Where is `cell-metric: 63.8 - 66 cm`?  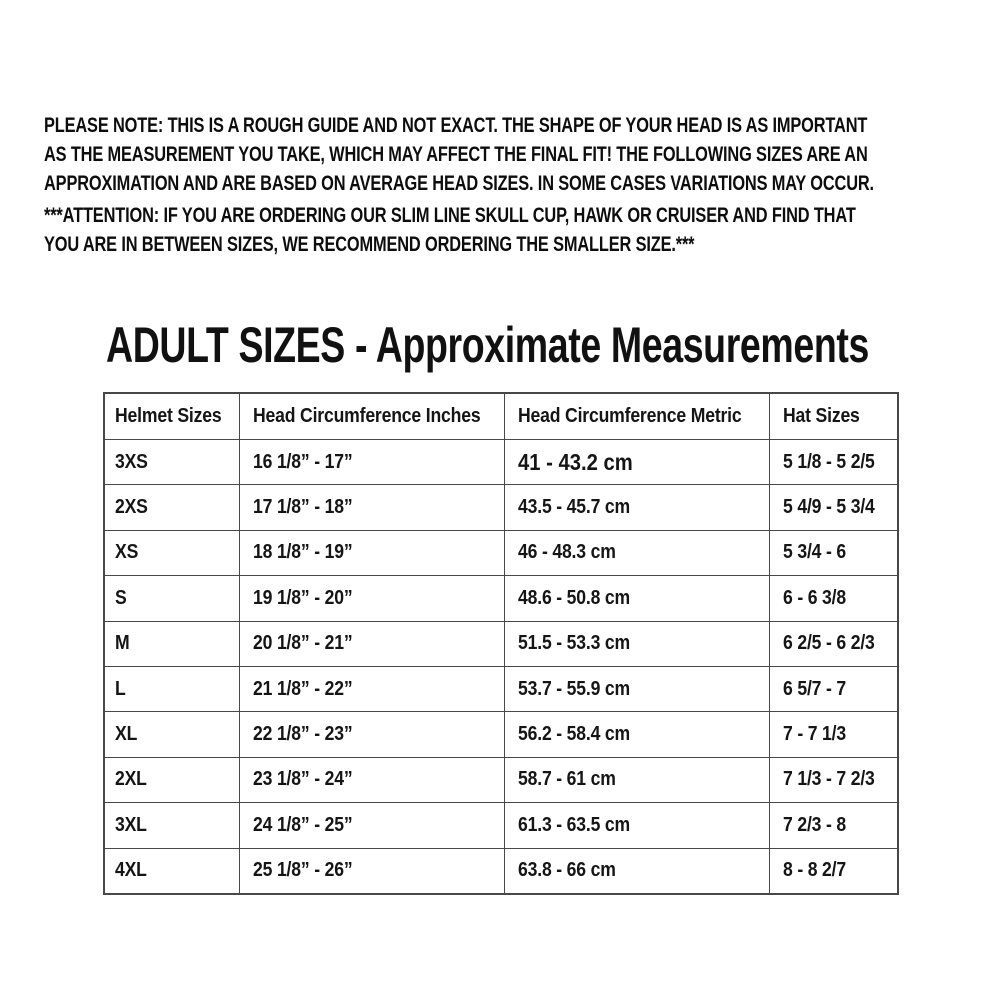
cell-metric: 63.8 - 66 cm is located at coordinates (636, 871).